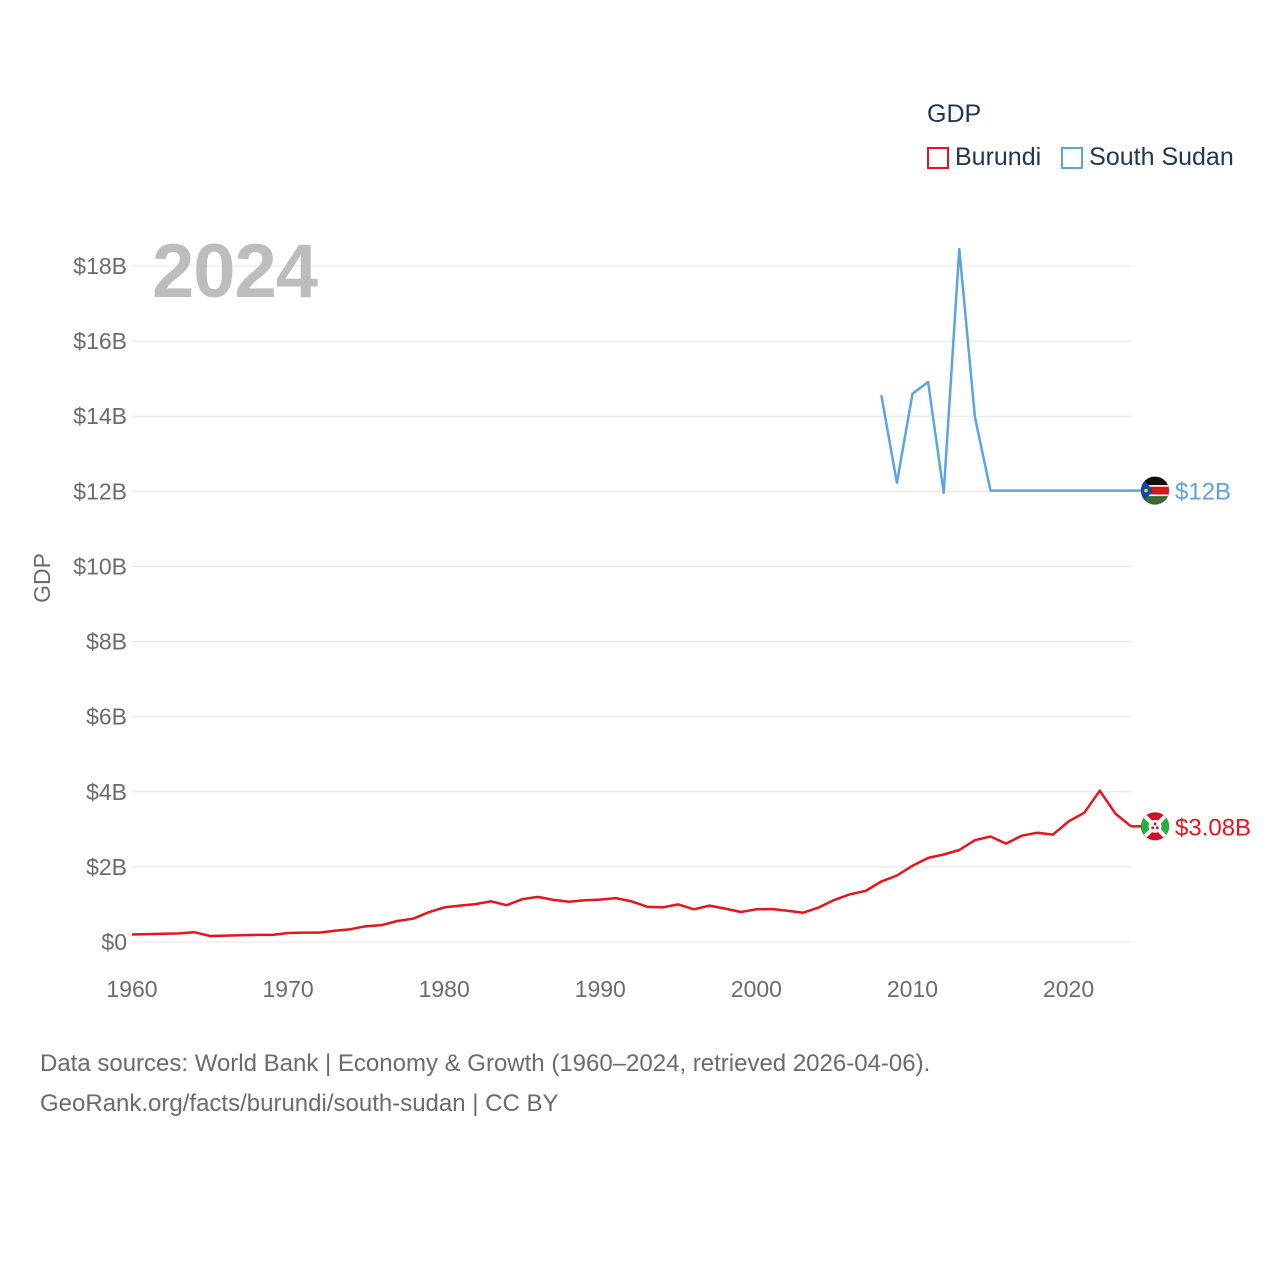  What do you see at coordinates (1155, 826) in the screenshot?
I see `burundi-flag-icon` at bounding box center [1155, 826].